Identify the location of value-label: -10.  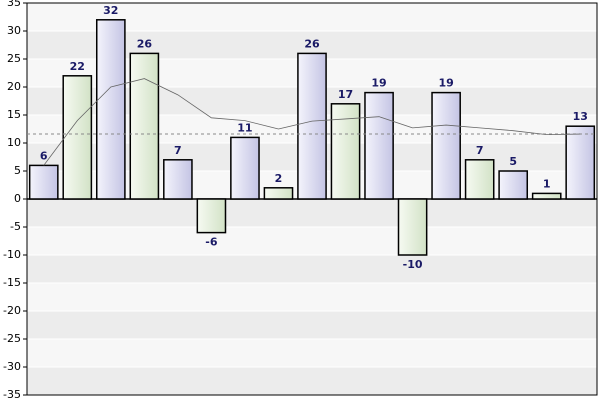
(413, 264).